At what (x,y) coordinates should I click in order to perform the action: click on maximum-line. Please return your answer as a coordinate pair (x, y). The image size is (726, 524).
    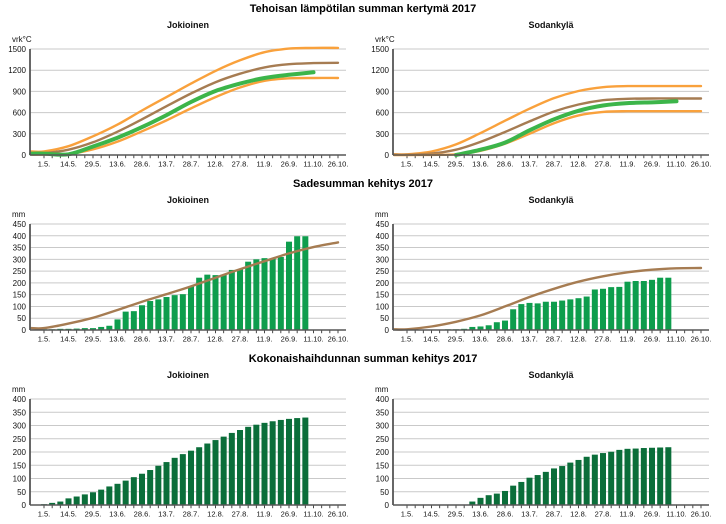
    Looking at the image, I should click on (547, 120).